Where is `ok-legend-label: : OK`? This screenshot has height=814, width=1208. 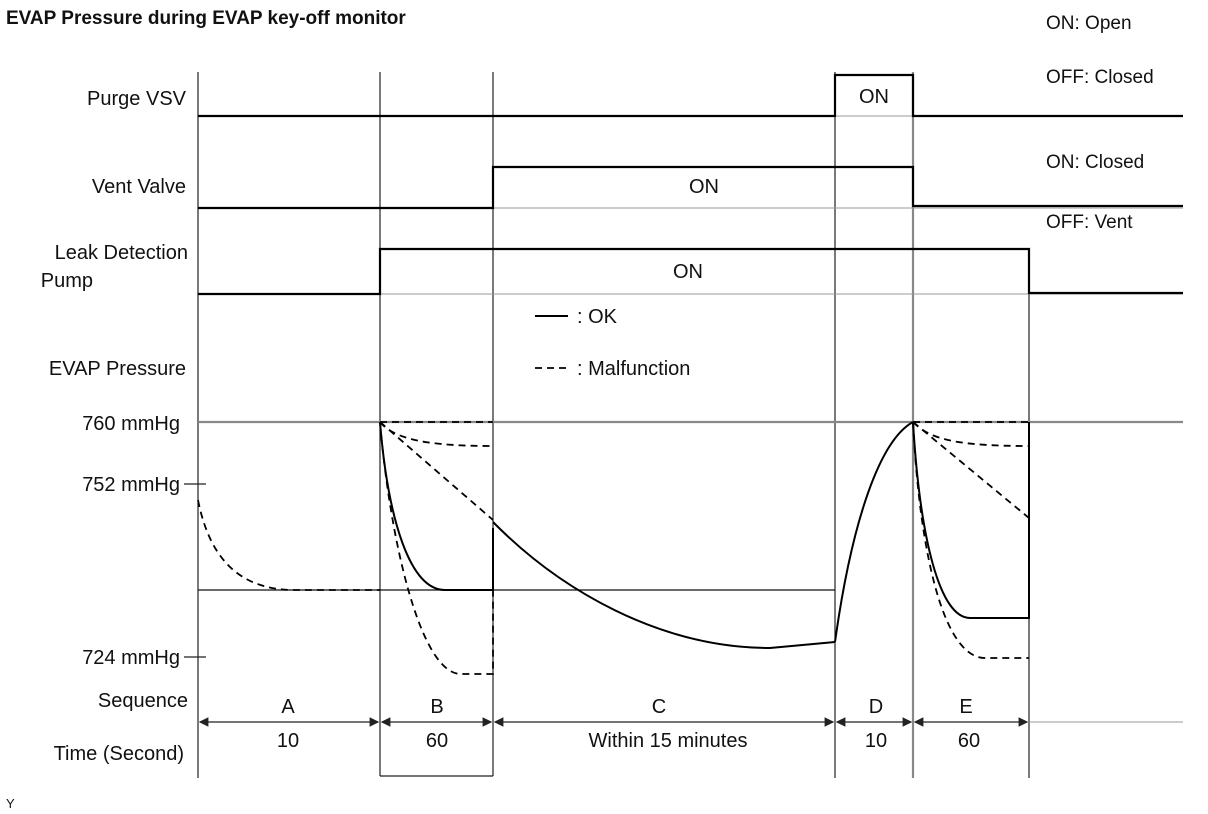 ok-legend-label: : OK is located at coordinates (597, 317).